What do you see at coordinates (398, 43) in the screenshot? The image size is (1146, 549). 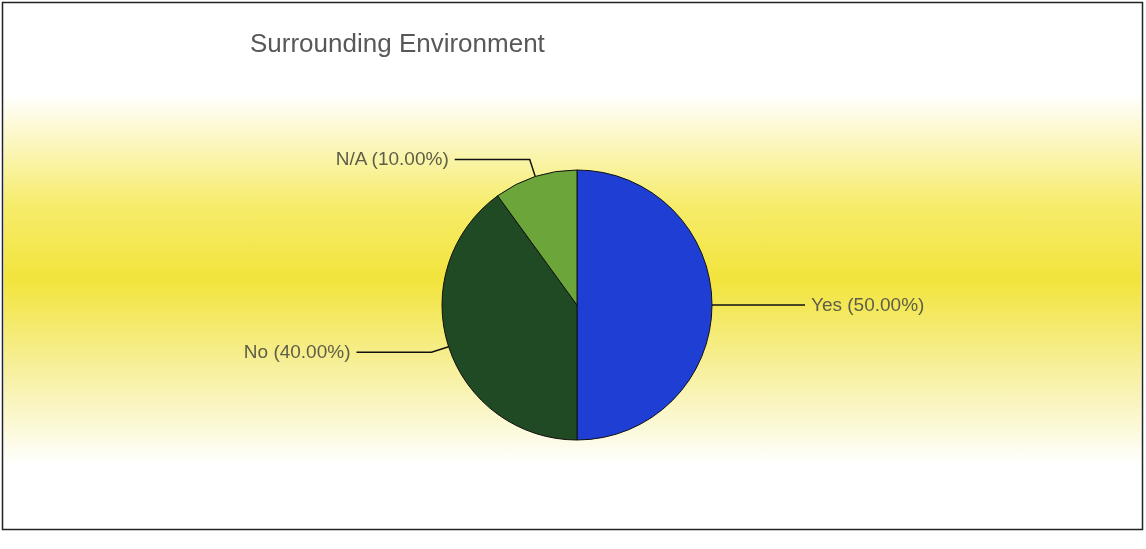 I see `chart-title: Surrounding Environment` at bounding box center [398, 43].